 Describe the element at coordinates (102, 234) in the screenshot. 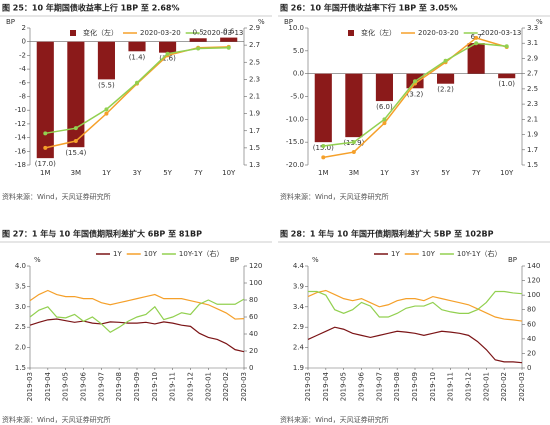

I see `chart-title: 图 27：1 年与 10 年国债期限利差扩大 6BP 至 81BP` at that location.